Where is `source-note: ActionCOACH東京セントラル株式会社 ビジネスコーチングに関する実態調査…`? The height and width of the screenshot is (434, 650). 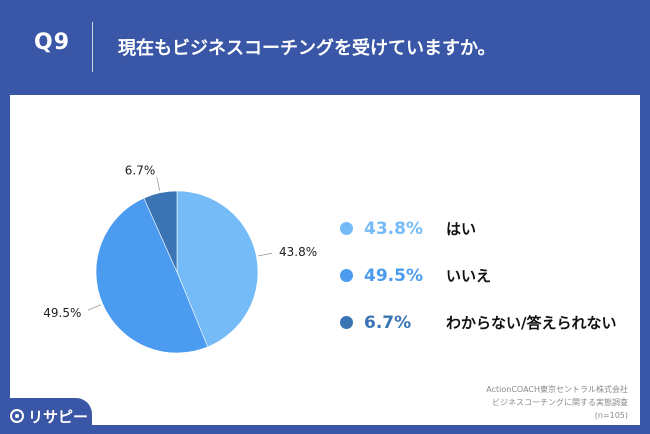 source-note: ActionCOACH東京セントラル株式会社 ビジネスコーチングに関する実態調査… is located at coordinates (557, 402).